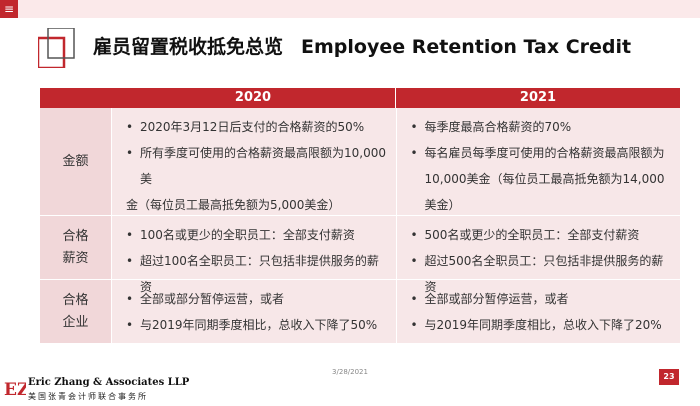 Image resolution: width=700 pixels, height=406 pixels. I want to click on header-2020: 2020, so click(253, 97).